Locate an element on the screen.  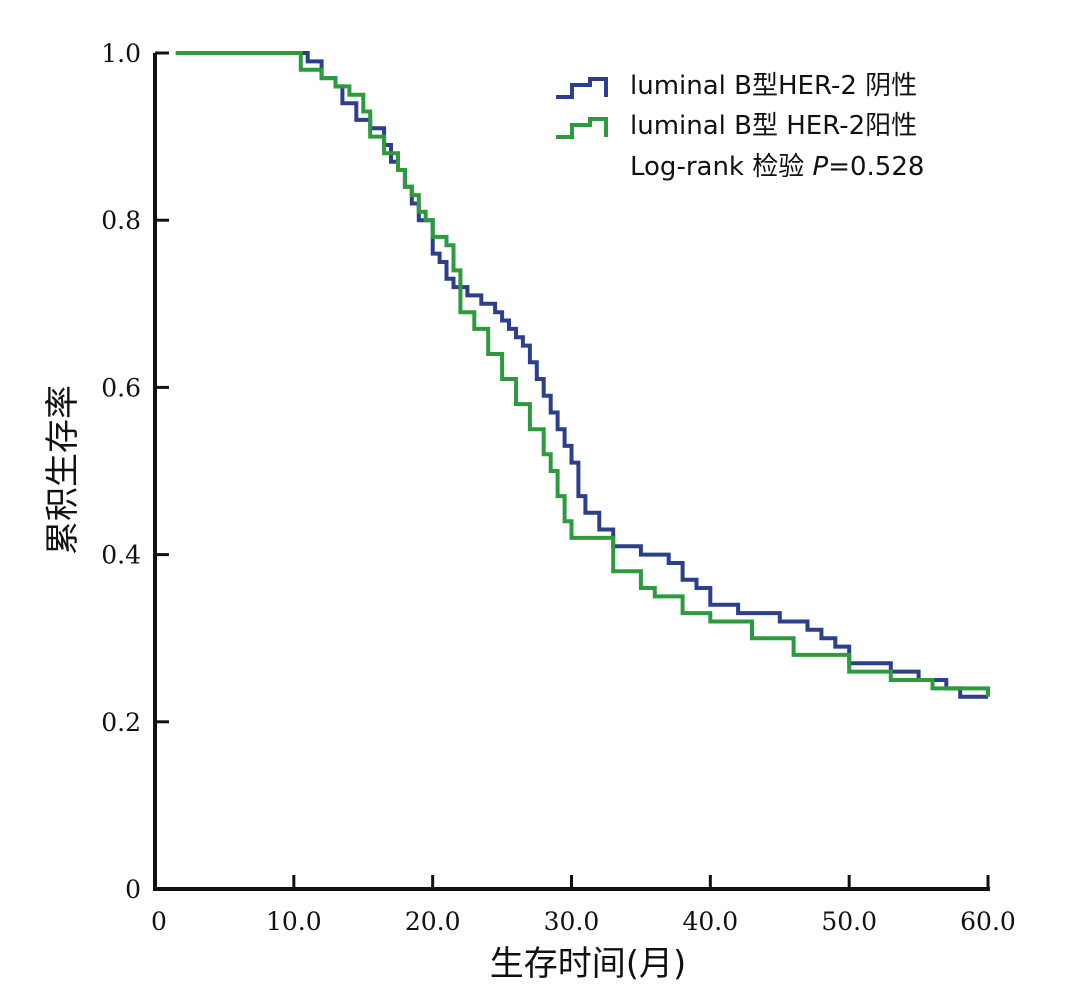
legend-swatch-her2-positive is located at coordinates (582, 128).